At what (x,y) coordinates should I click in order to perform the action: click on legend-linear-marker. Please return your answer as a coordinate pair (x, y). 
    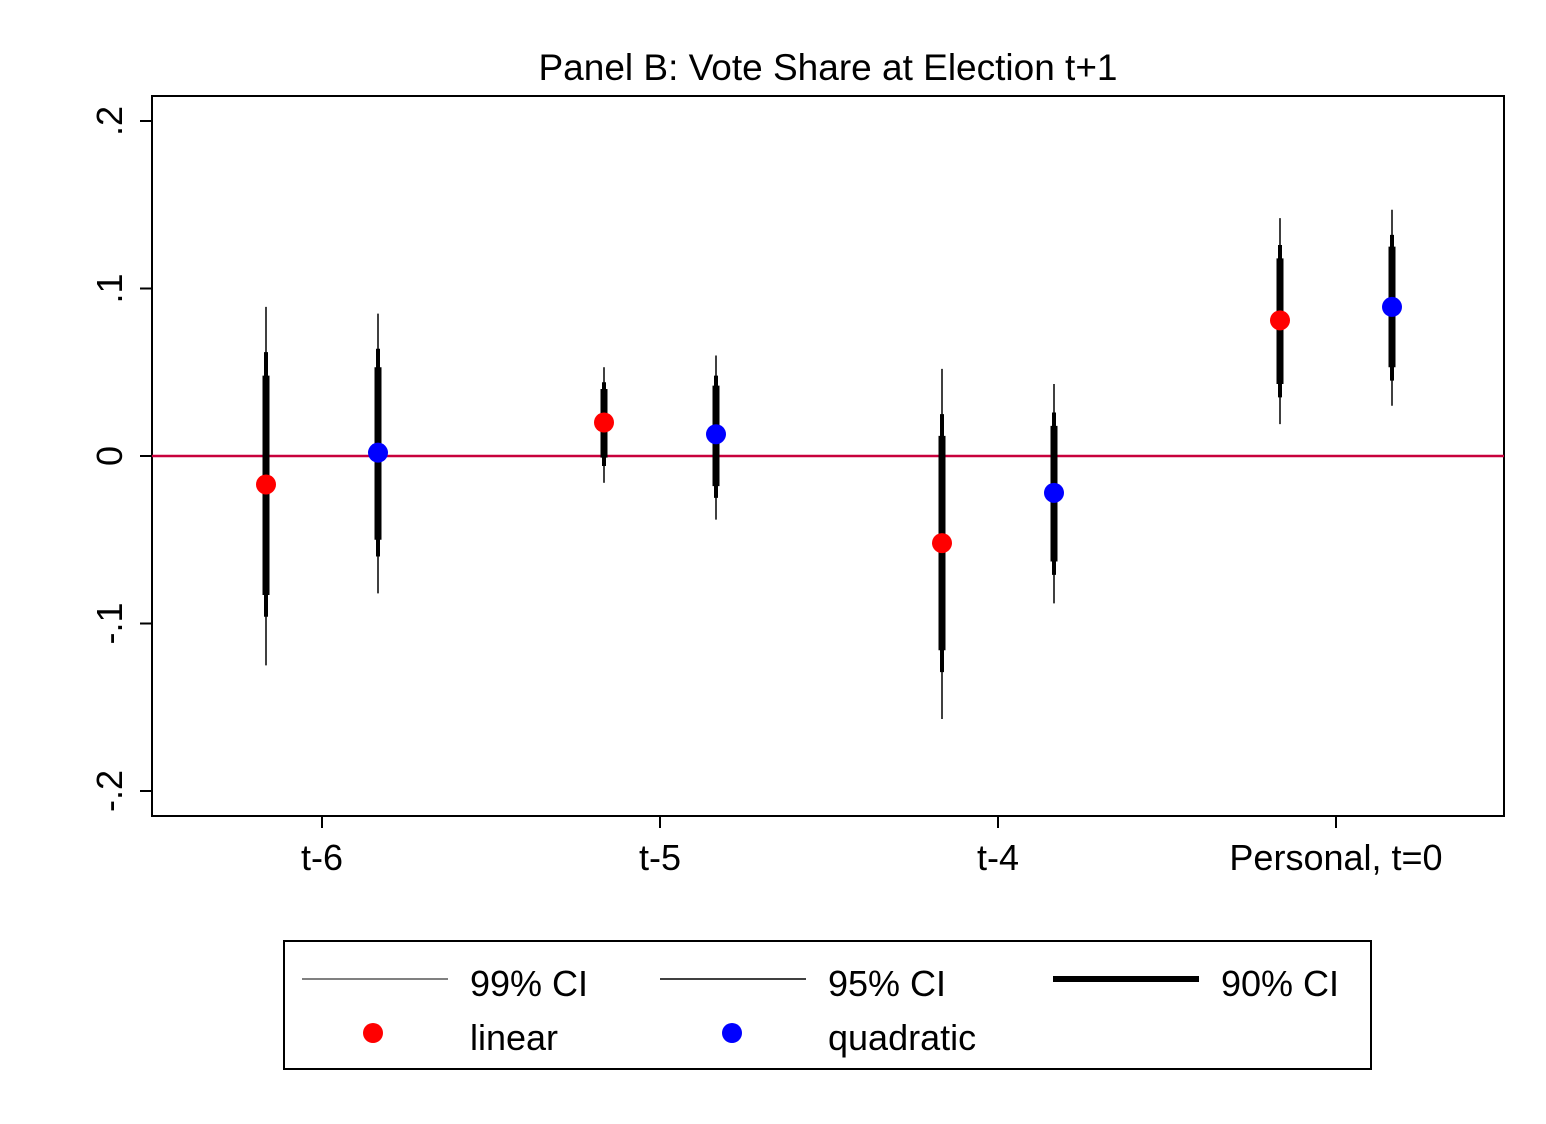
    Looking at the image, I should click on (373, 1033).